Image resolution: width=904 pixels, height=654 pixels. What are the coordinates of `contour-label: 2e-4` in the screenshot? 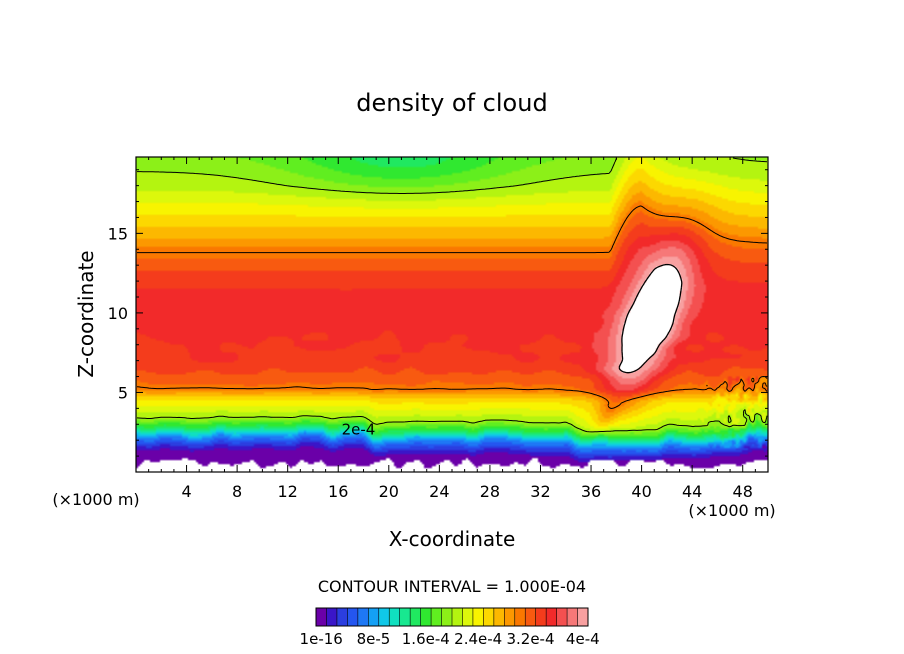 It's located at (359, 430).